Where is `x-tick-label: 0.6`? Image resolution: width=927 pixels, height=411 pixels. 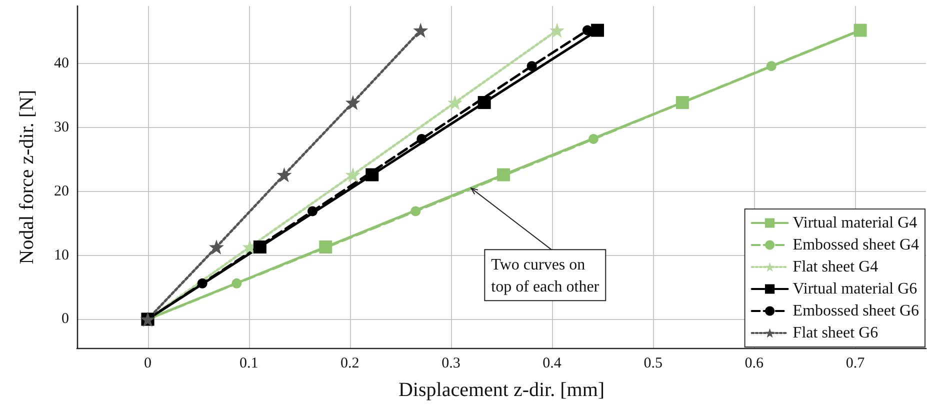 x-tick-label: 0.6 is located at coordinates (754, 364).